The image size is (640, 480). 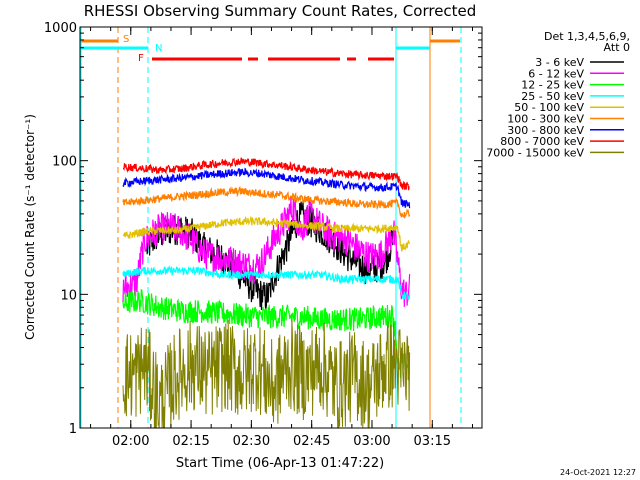 I want to click on series-line-12-25-kev-kev, so click(x=266, y=333).